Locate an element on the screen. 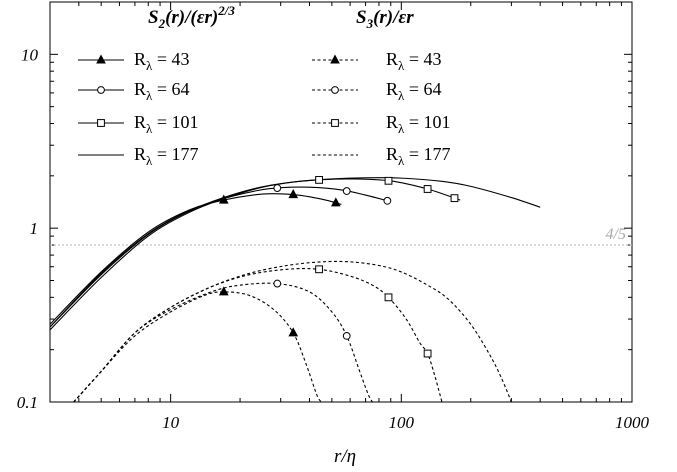 This screenshot has height=472, width=677. x-tick-label: 1000 is located at coordinates (632, 422).